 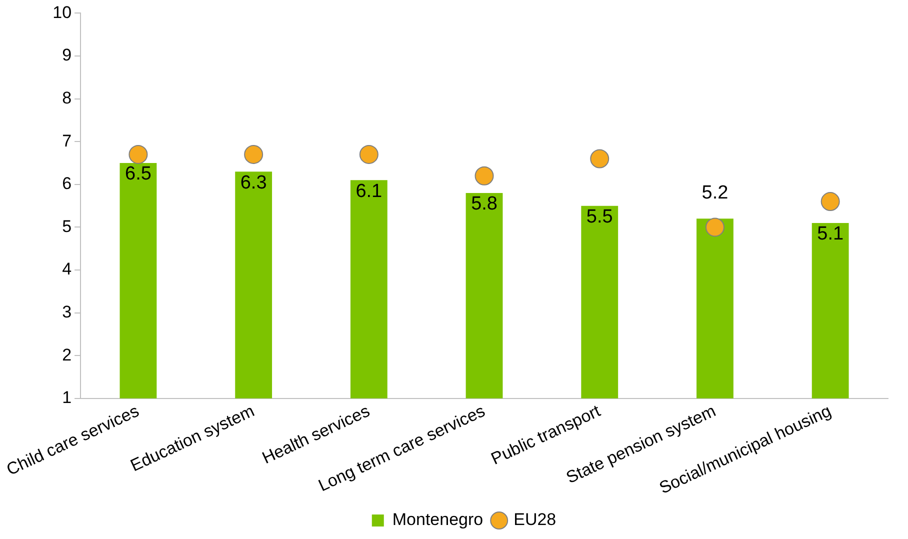 I want to click on data-label: 5.2, so click(x=715, y=193).